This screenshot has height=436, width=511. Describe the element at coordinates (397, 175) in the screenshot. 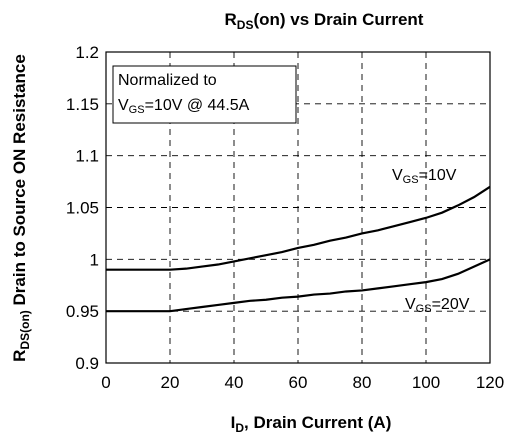

I see `series-label-vgs10-main: V` at that location.